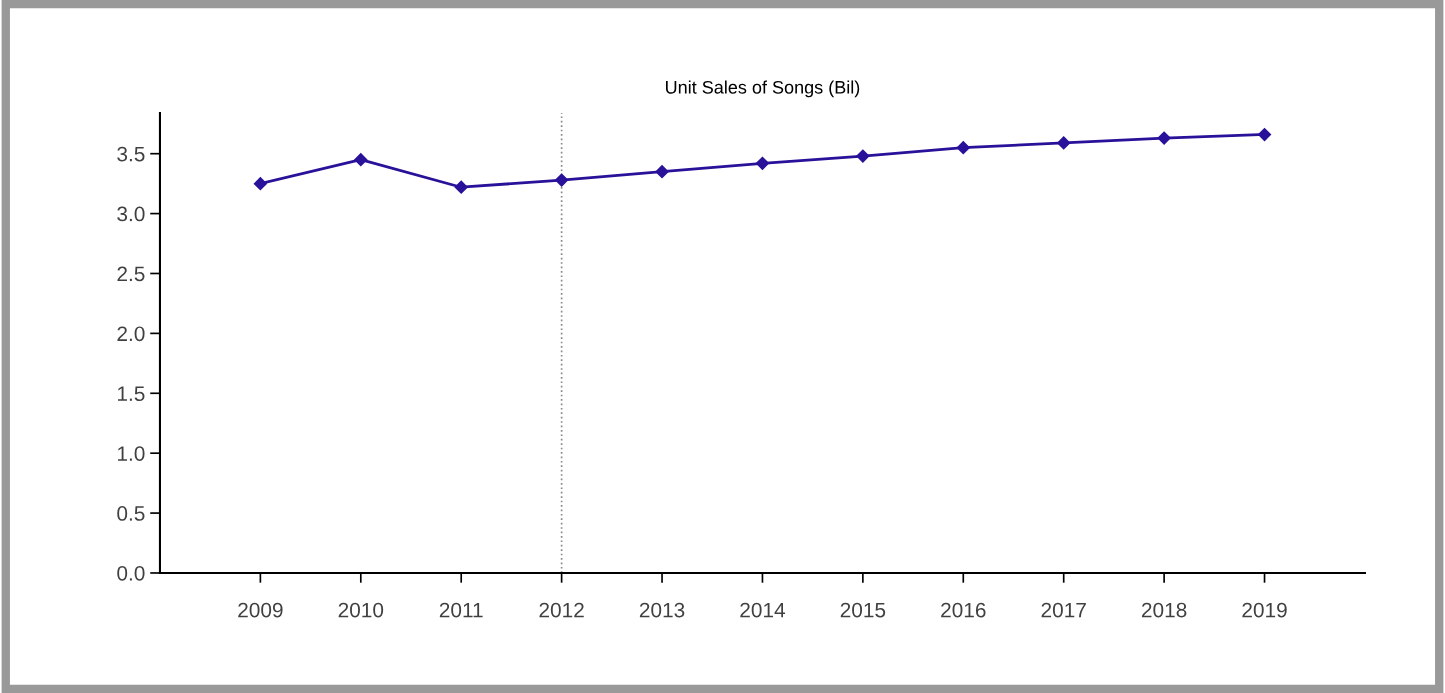  Describe the element at coordinates (1063, 610) in the screenshot. I see `x-tick-label: 2017` at that location.